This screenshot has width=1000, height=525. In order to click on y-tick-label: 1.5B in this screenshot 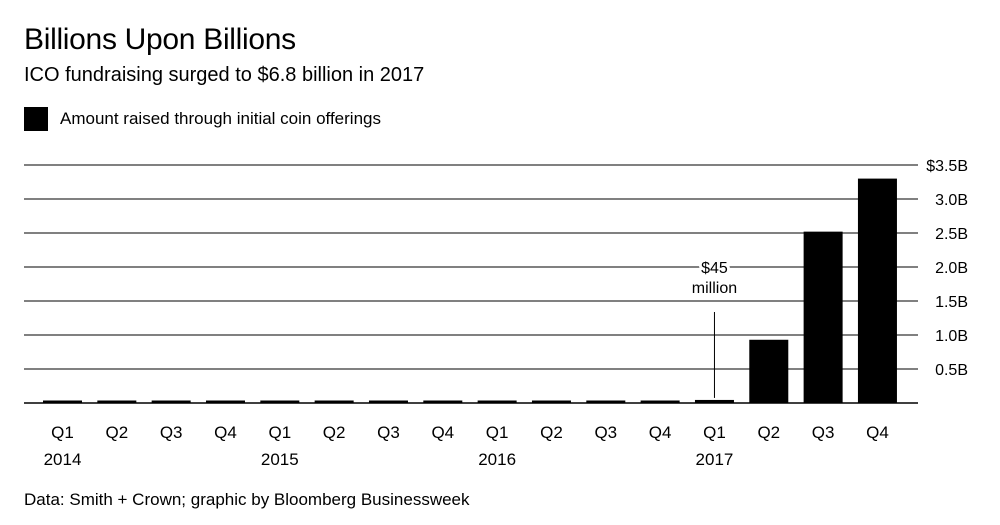, I will do `click(951, 302)`.